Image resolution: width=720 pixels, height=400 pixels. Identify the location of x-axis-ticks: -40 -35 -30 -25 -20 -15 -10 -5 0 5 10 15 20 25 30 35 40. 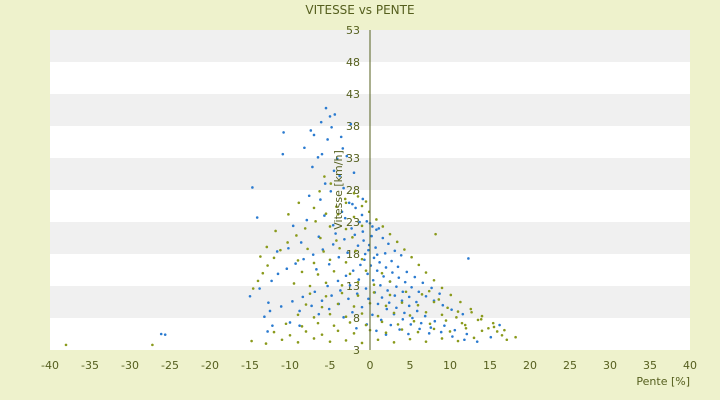
(369, 365).